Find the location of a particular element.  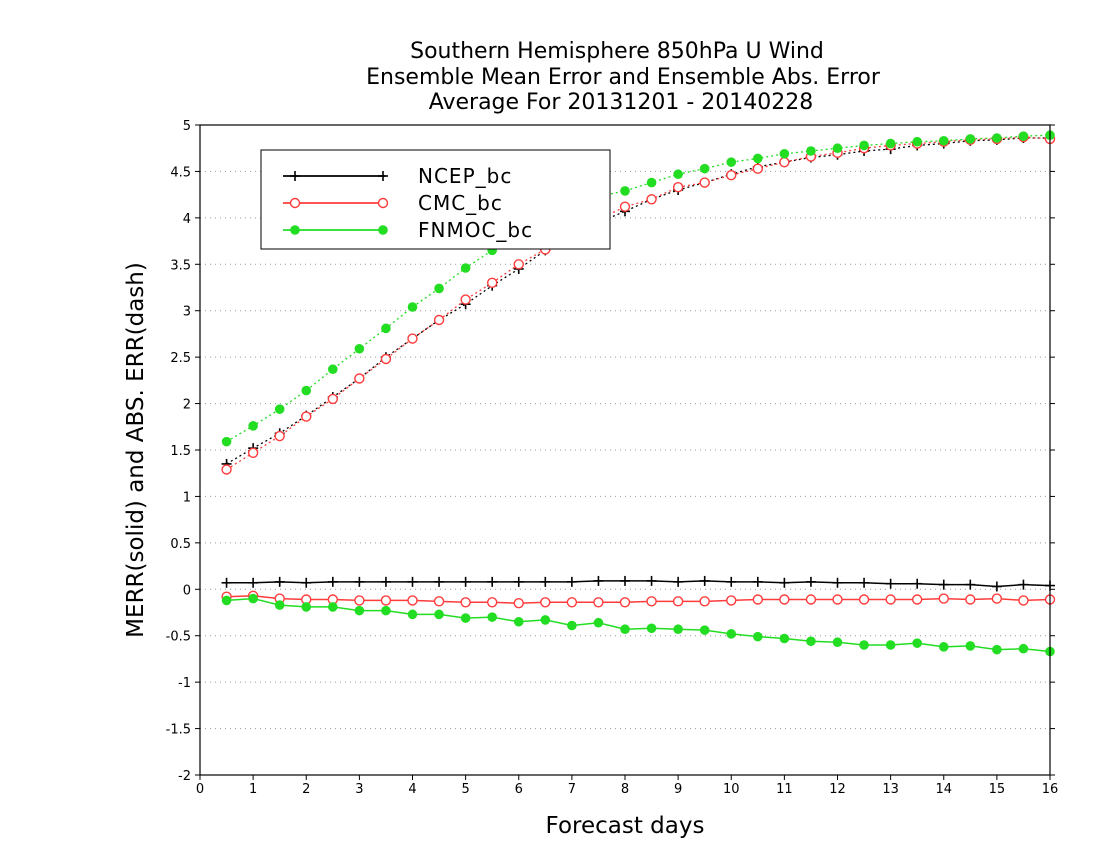

y-tick-label: 3.5 is located at coordinates (180, 265).